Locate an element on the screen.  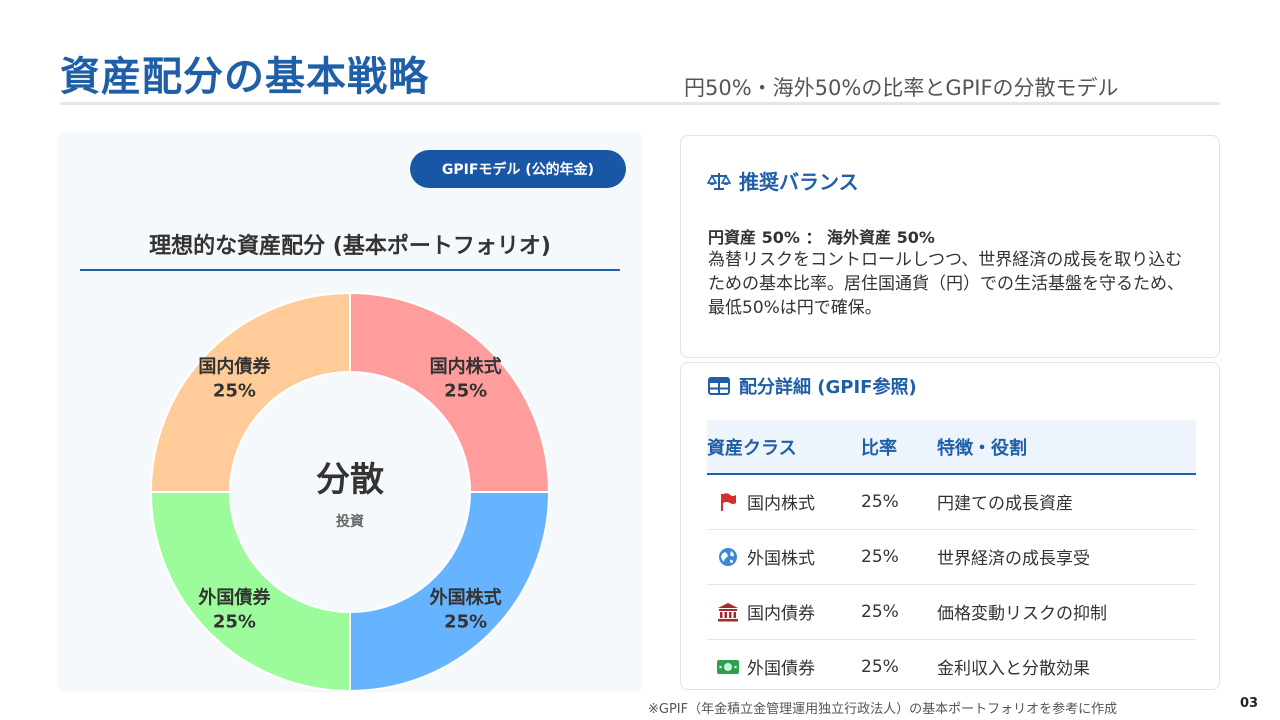
flag-icon is located at coordinates (728, 502).